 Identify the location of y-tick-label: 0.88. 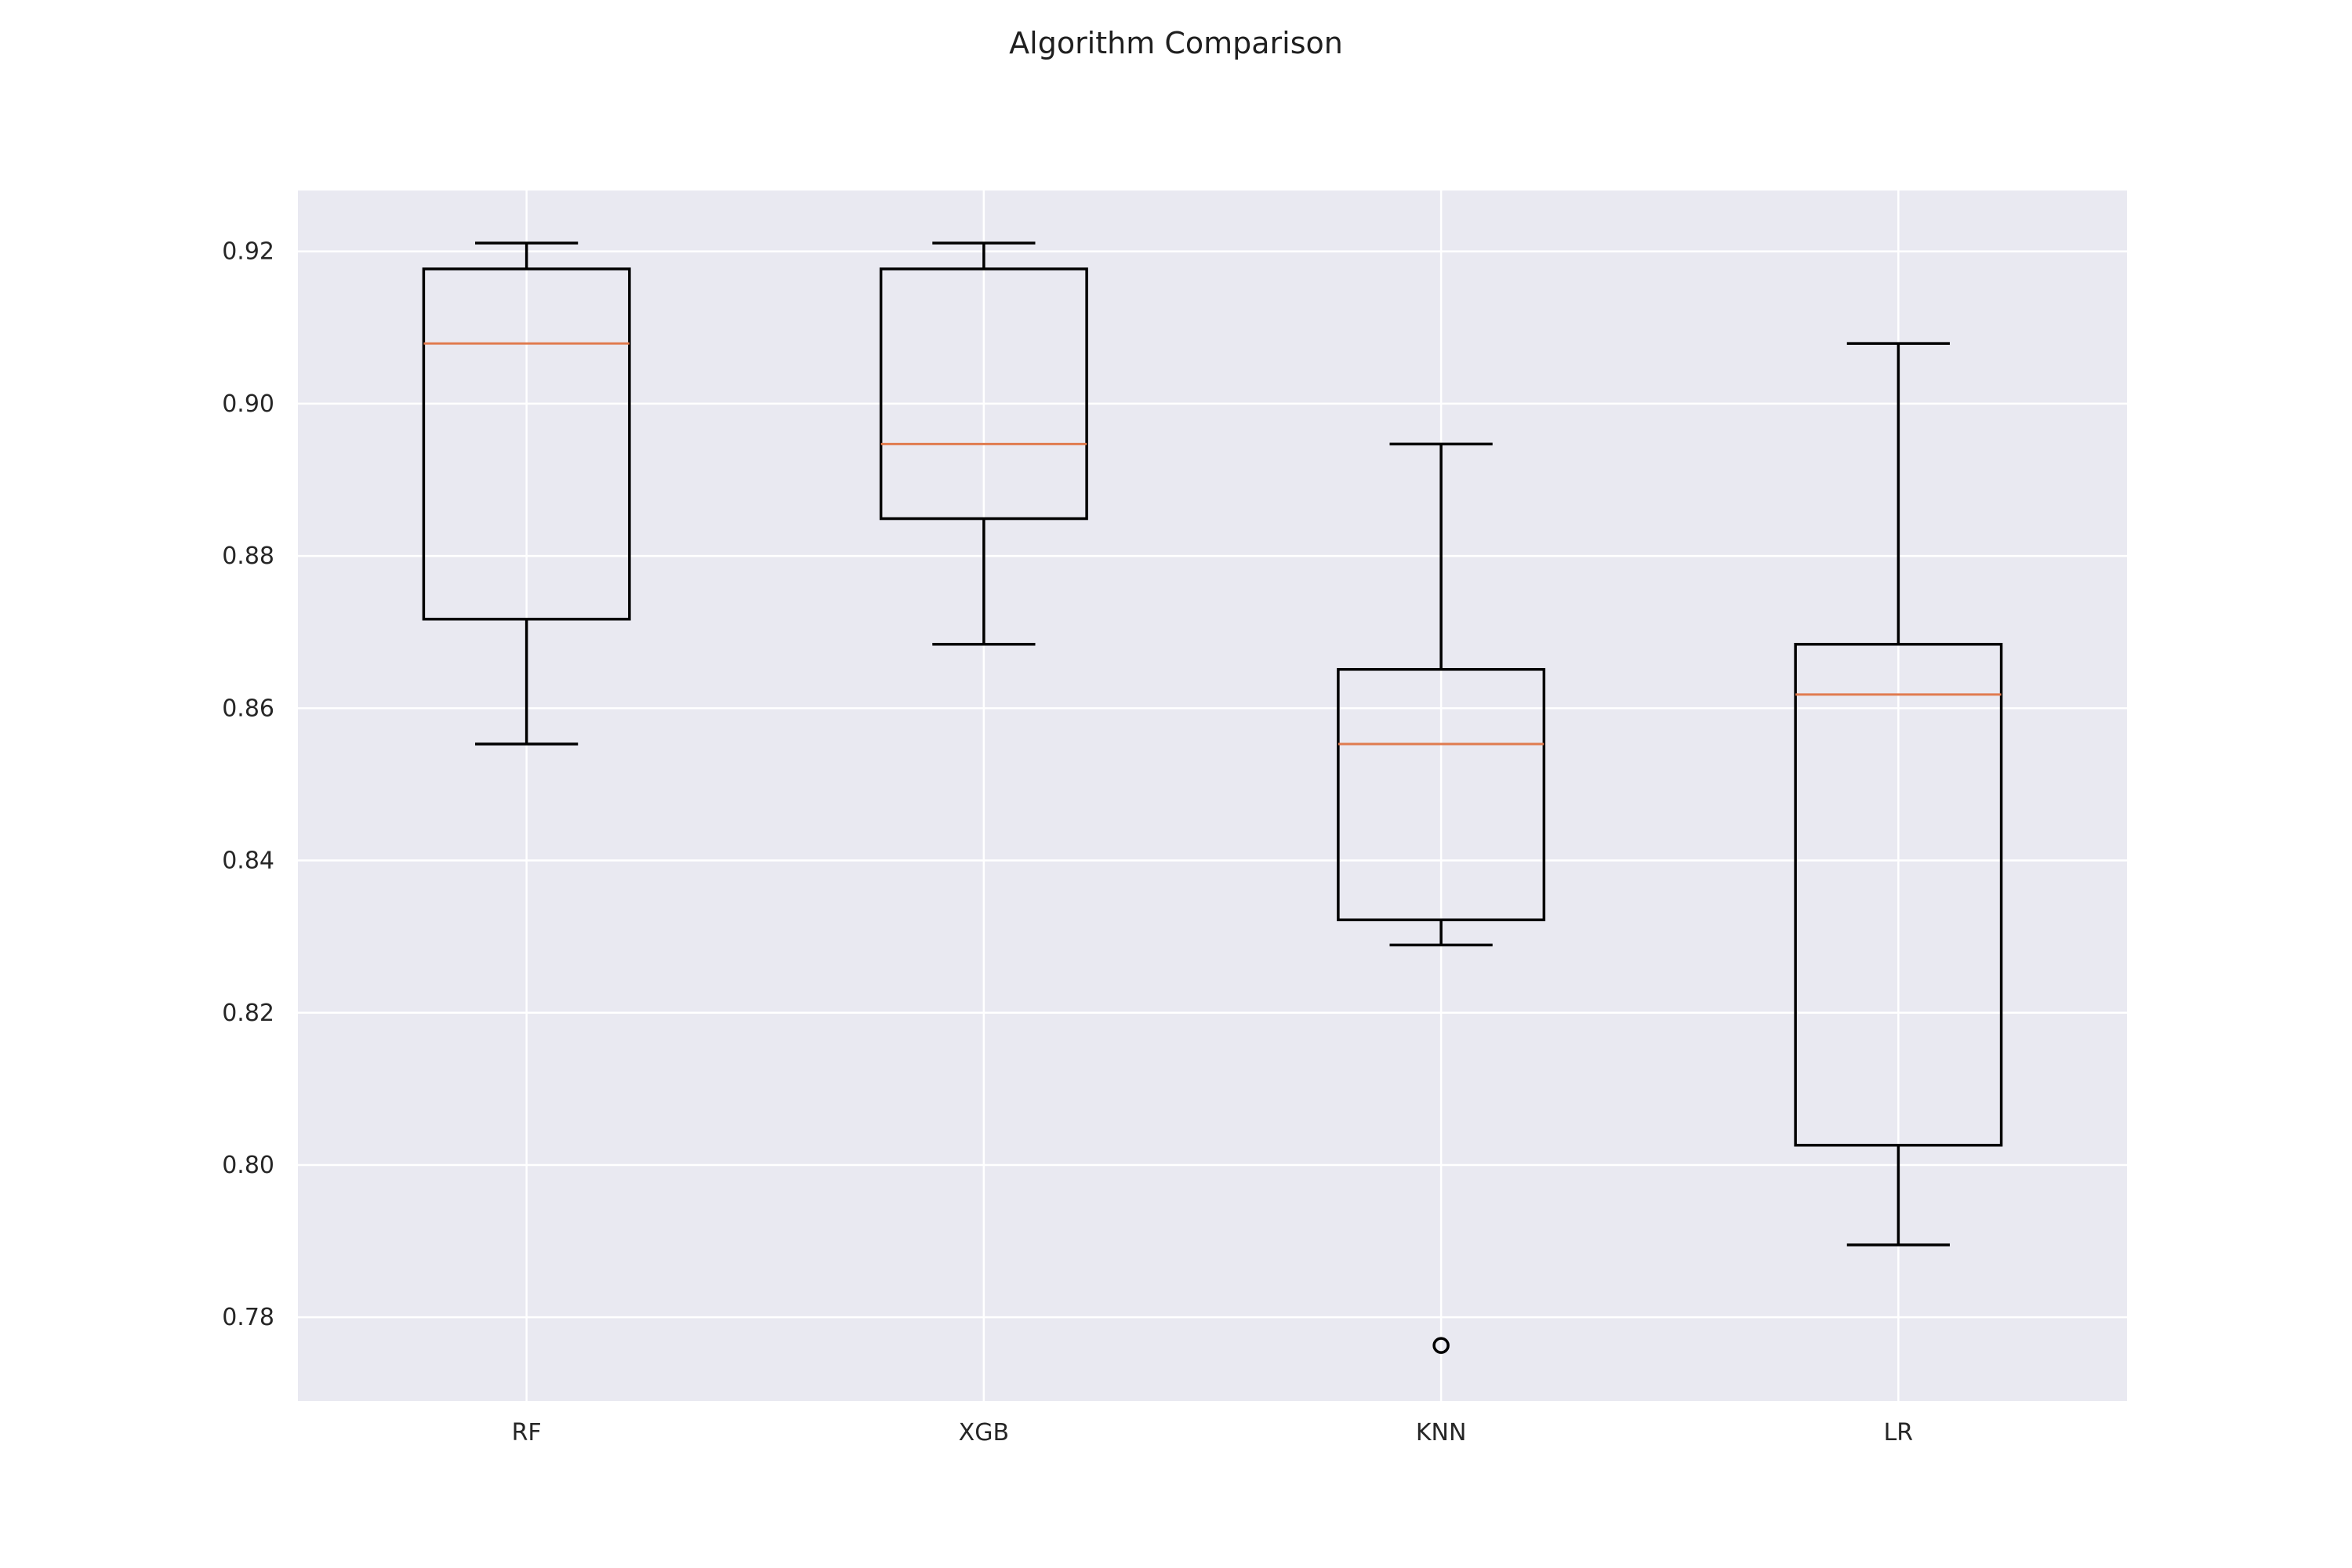
(248, 556).